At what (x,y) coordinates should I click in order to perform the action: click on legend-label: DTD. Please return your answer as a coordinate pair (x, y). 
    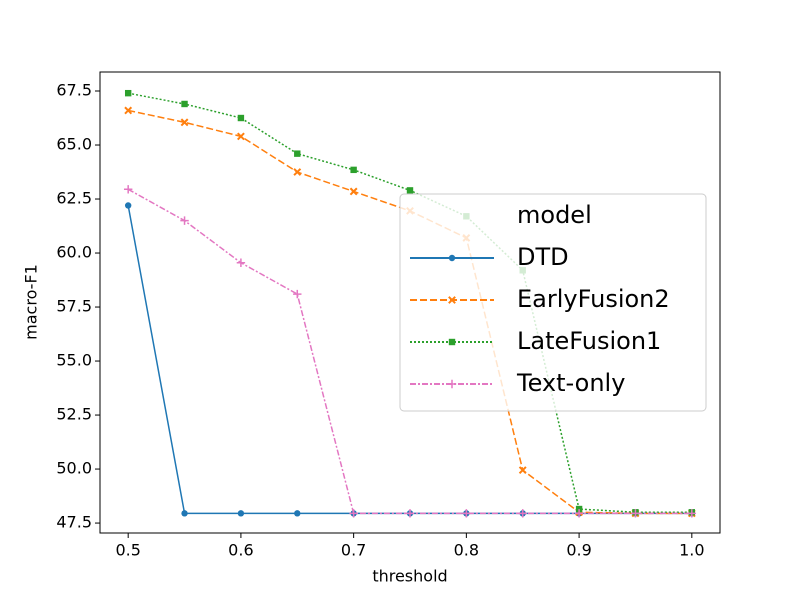
    Looking at the image, I should click on (543, 257).